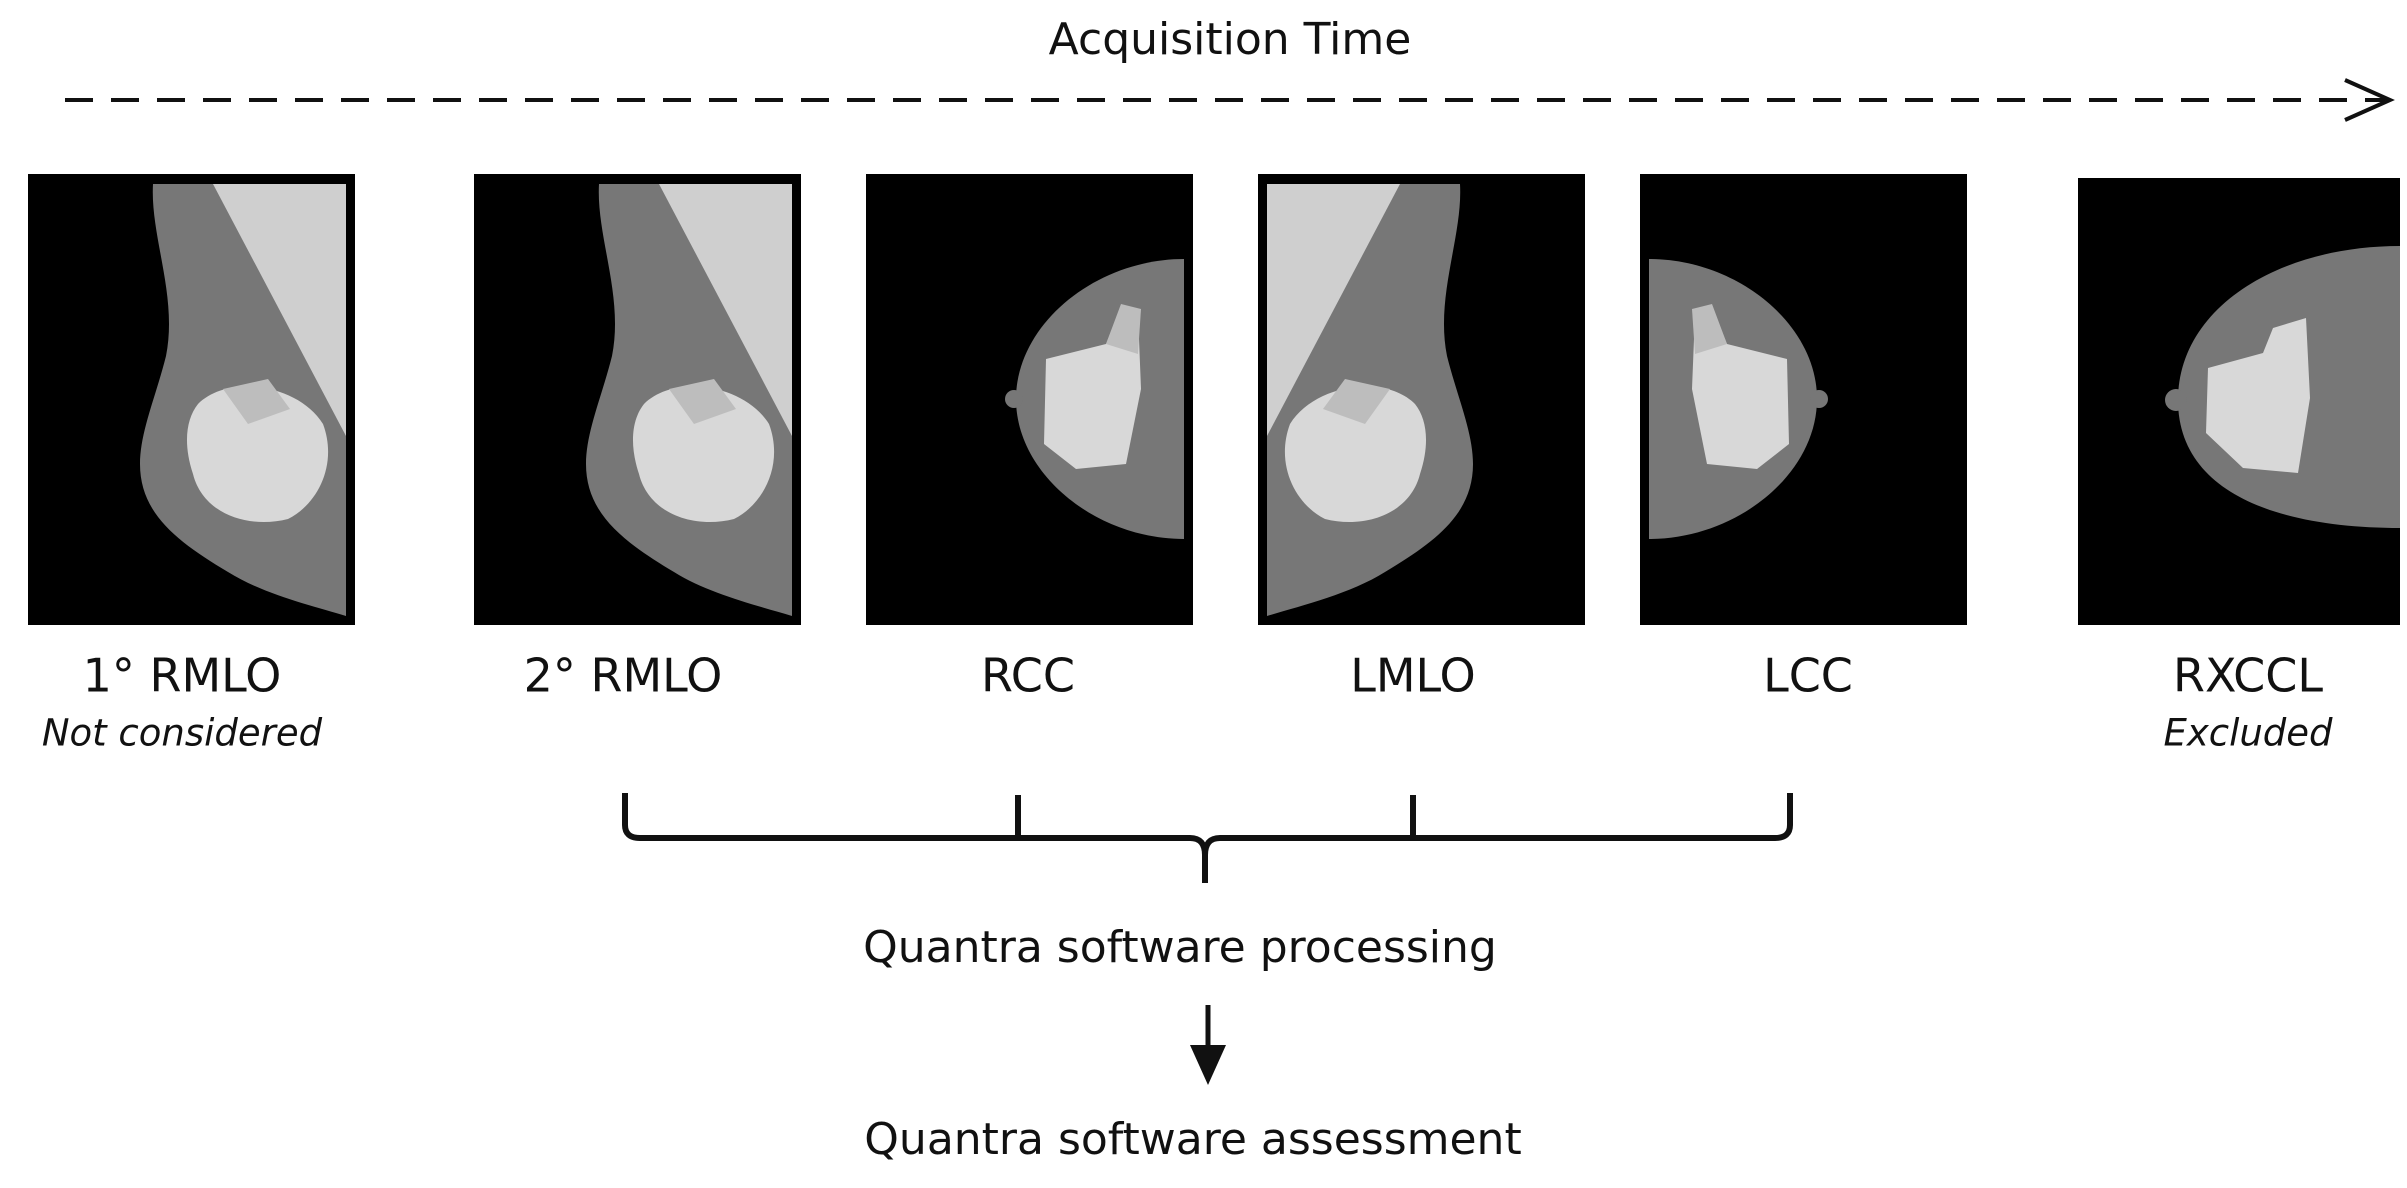 The width and height of the screenshot is (2407, 1188). What do you see at coordinates (2248, 733) in the screenshot?
I see `view-note: Excluded` at bounding box center [2248, 733].